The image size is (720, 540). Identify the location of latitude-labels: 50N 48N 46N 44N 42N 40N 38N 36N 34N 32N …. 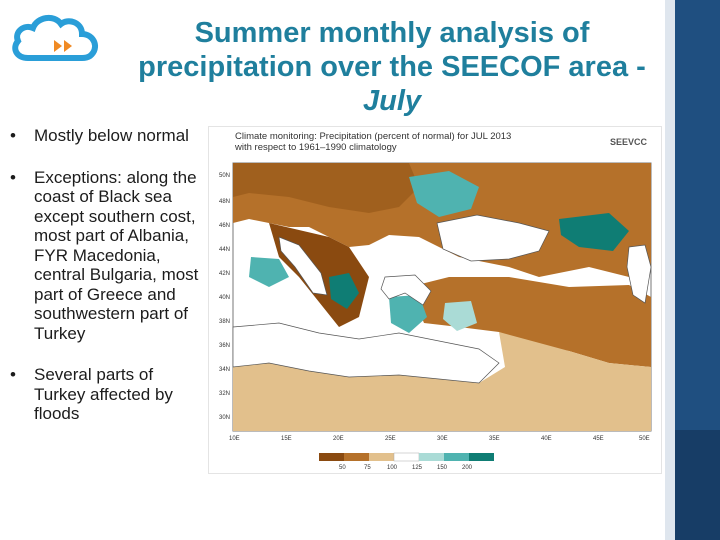
(224, 297).